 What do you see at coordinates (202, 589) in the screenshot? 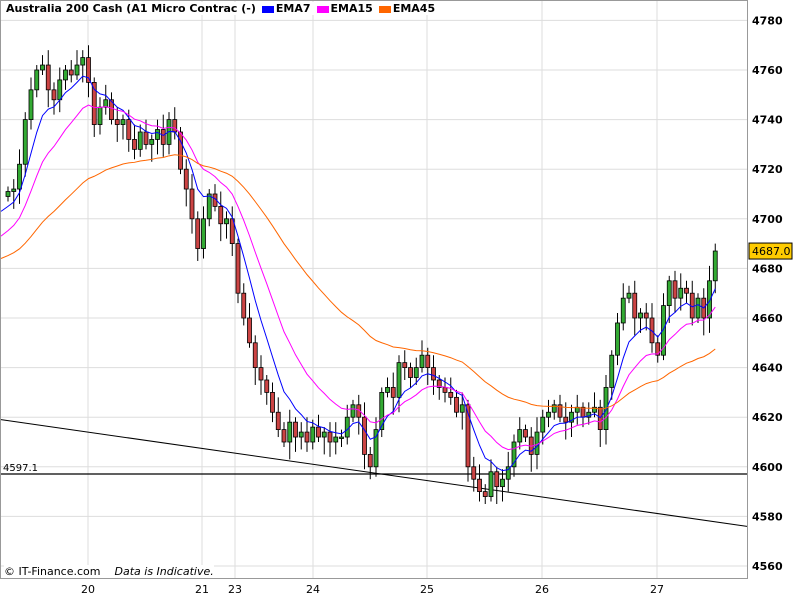
I see `x-tick-label: 21` at bounding box center [202, 589].